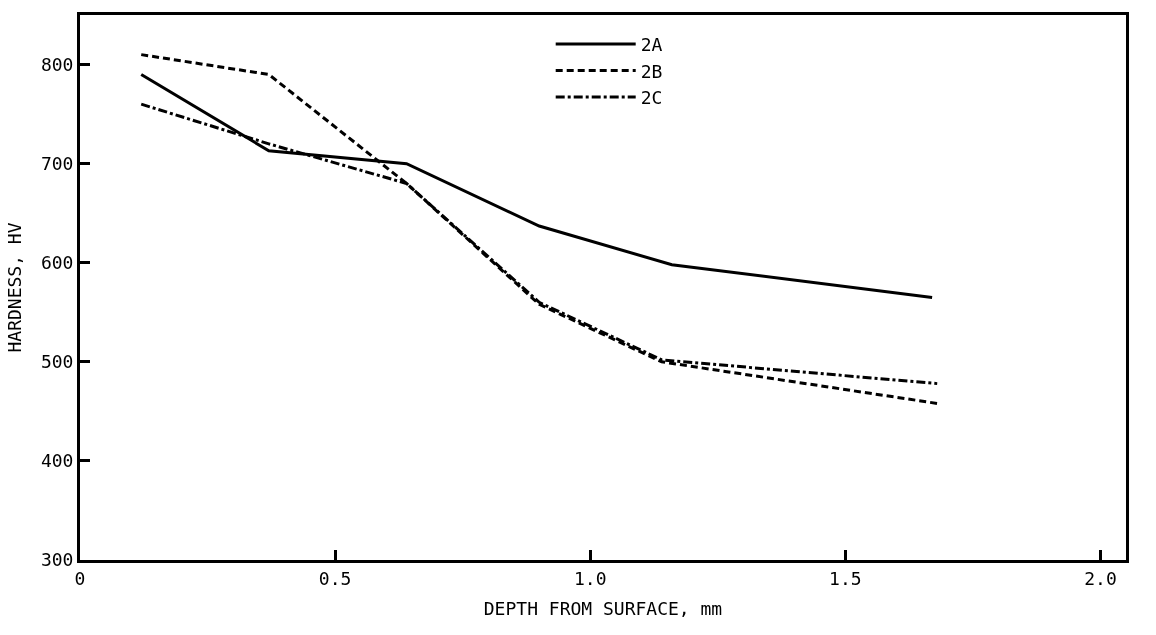 This screenshot has width=1156, height=635. I want to click on x-axis-title: DEPTH FROM SURFACE, mm, so click(603, 608).